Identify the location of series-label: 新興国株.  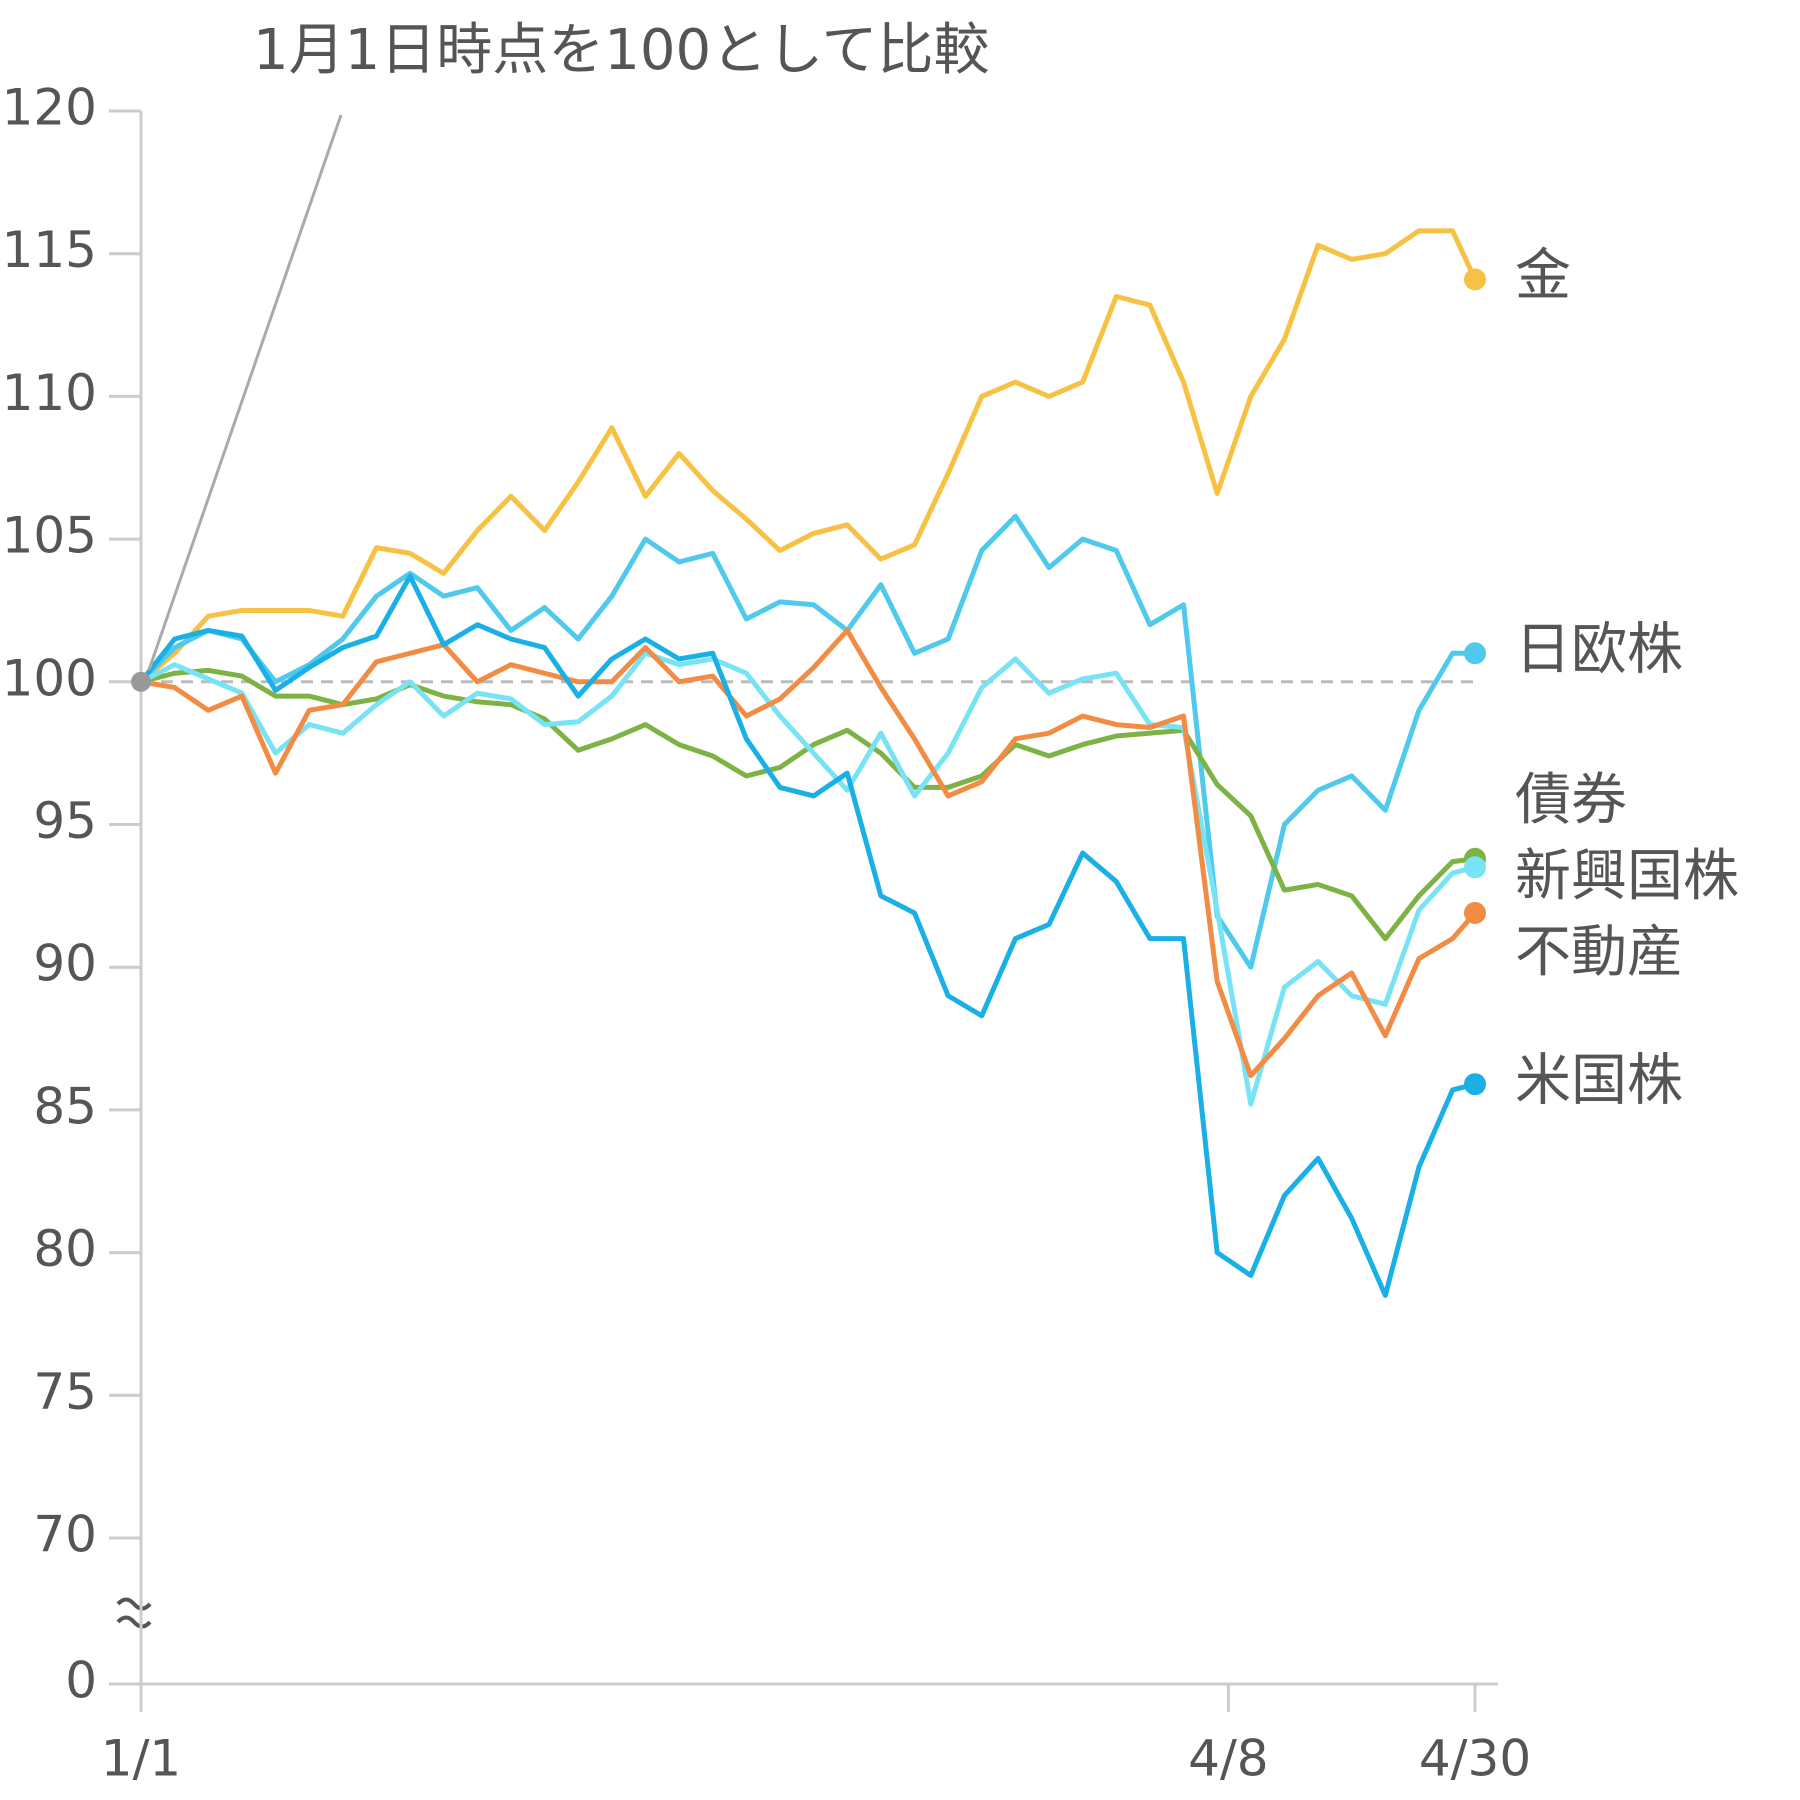
(1627, 876).